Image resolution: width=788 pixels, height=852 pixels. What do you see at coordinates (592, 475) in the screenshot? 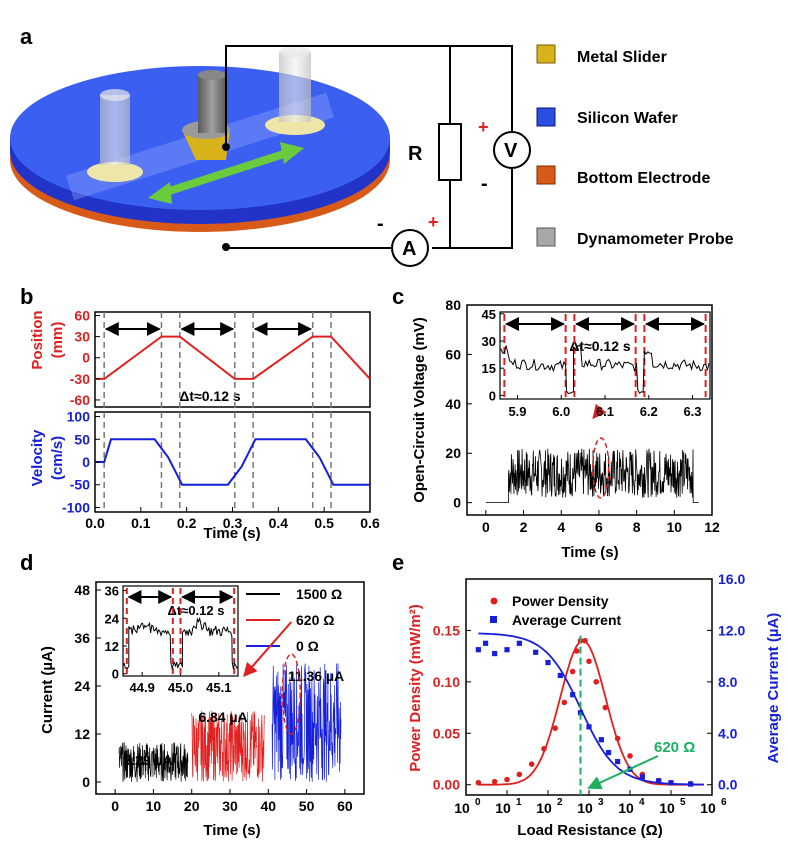
I see `c-voltage-signal` at bounding box center [592, 475].